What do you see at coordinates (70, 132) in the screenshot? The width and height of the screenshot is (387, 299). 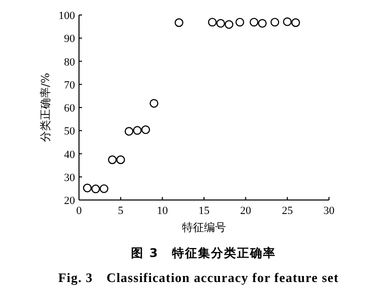 I see `y-tick-label: 50` at bounding box center [70, 132].